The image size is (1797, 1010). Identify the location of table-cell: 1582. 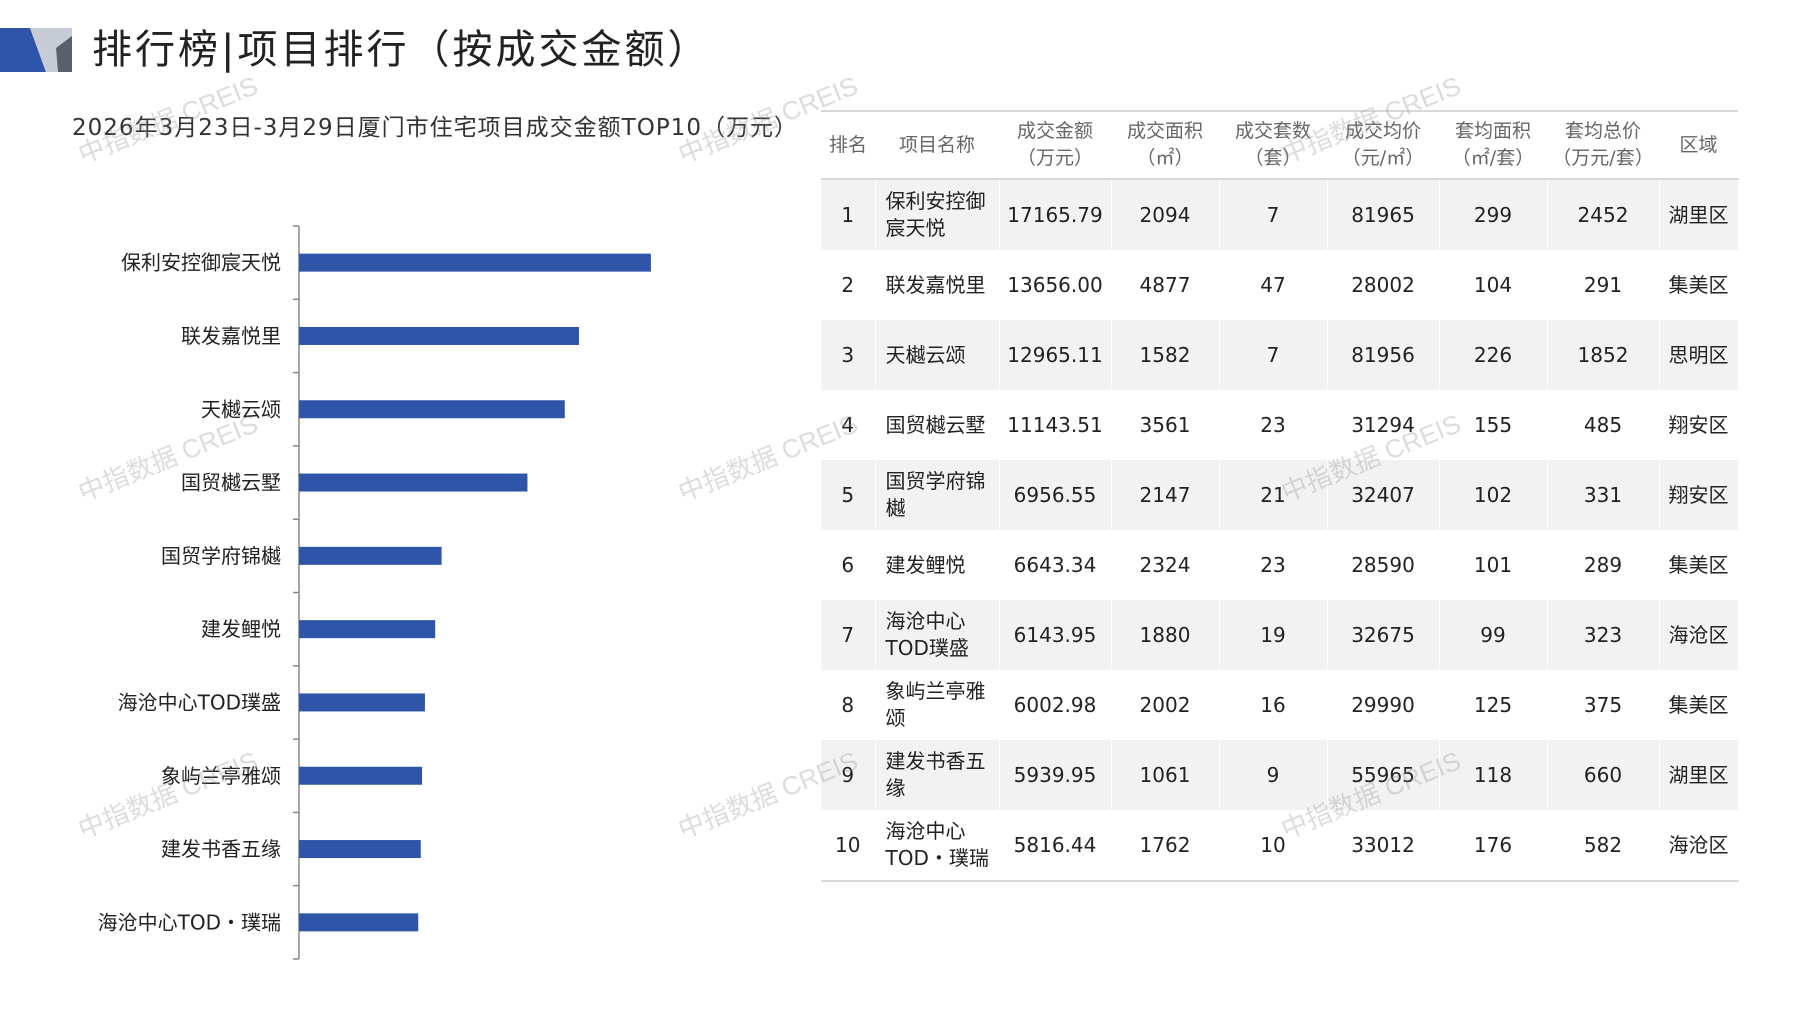
(1165, 355).